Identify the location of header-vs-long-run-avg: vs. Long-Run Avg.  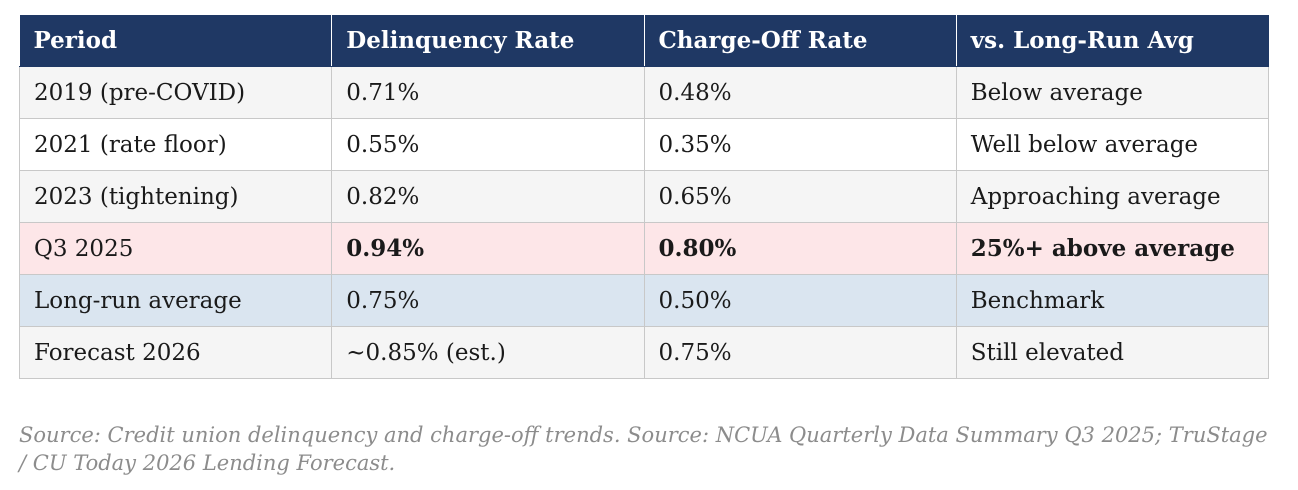
(1112, 41).